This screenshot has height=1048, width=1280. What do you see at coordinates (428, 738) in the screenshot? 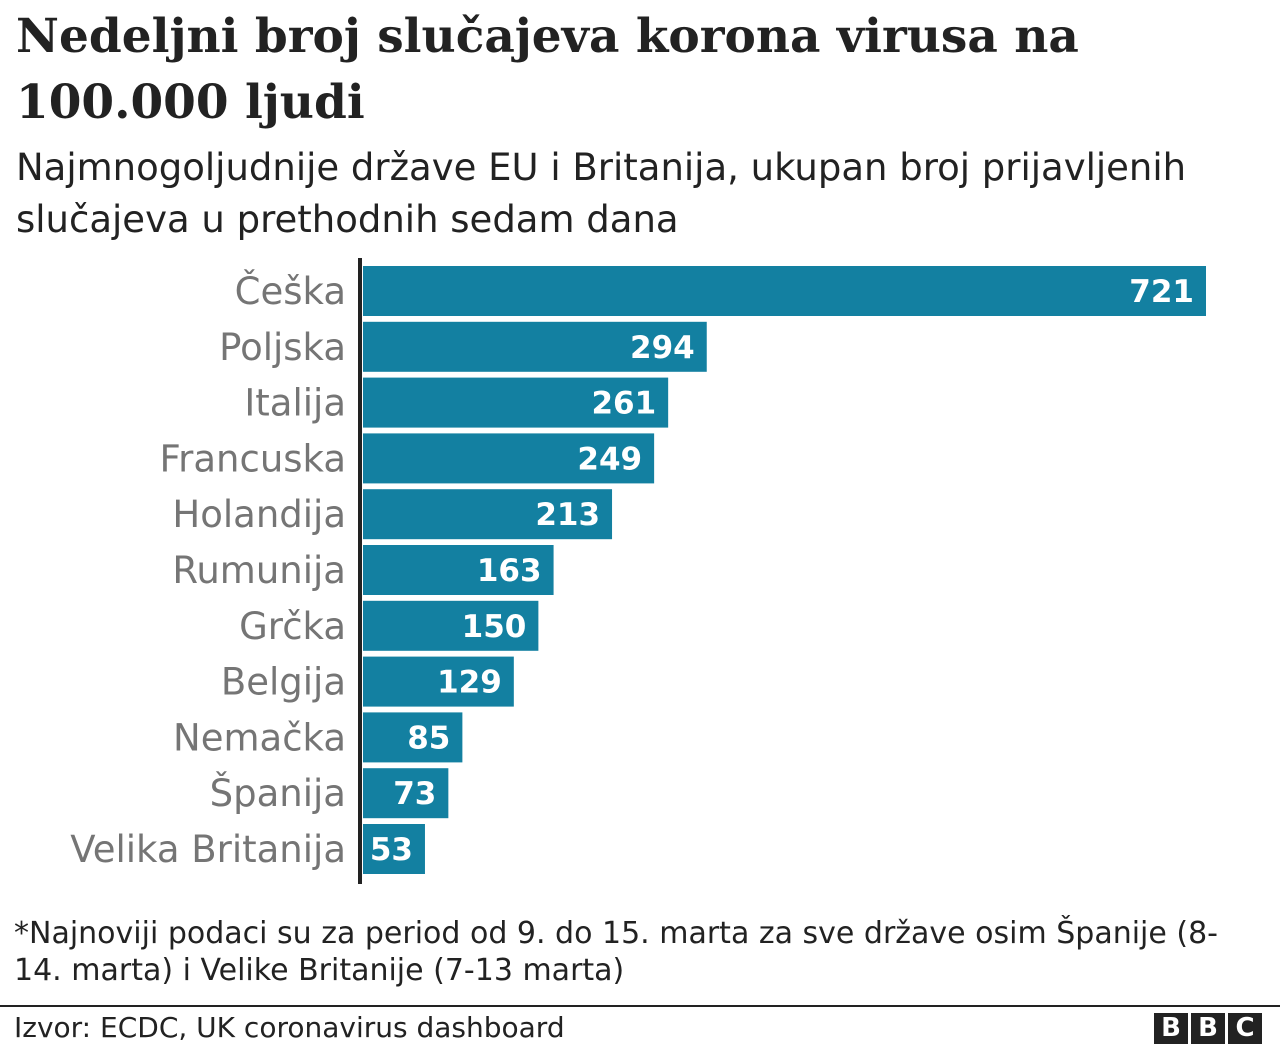
I see `value-label: 85` at bounding box center [428, 738].